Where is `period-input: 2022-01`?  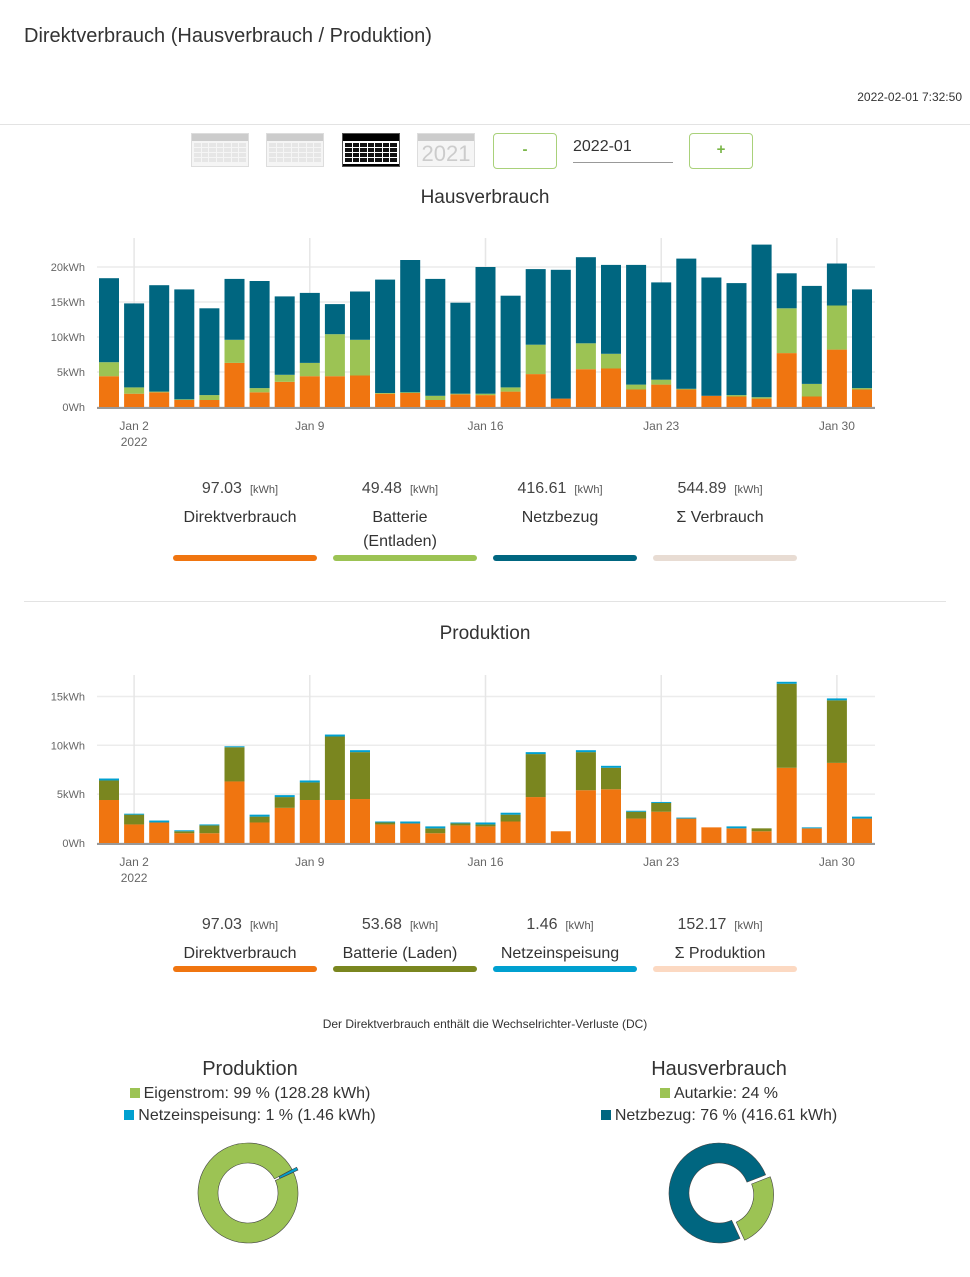
period-input: 2022-01 is located at coordinates (623, 150).